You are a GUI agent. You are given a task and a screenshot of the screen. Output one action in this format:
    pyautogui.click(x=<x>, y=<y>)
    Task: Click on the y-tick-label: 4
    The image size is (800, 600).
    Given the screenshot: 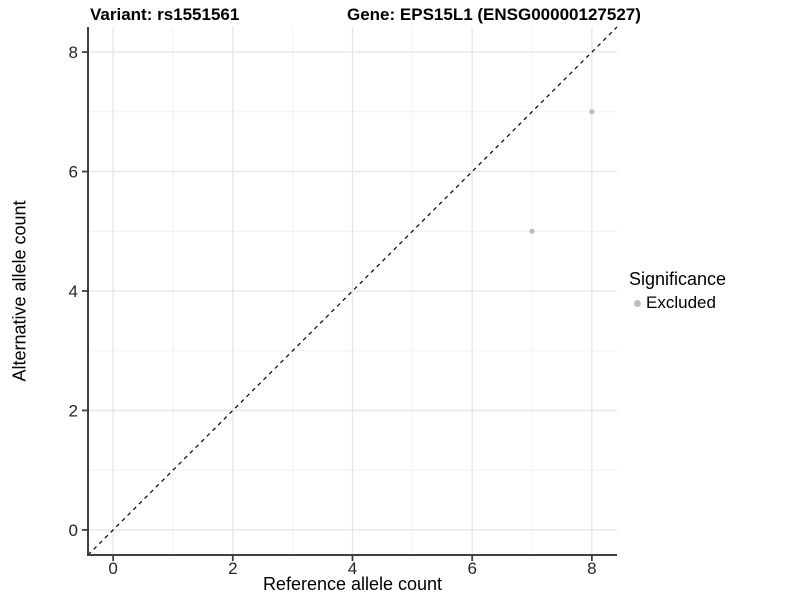 What is the action you would take?
    pyautogui.click(x=73, y=291)
    